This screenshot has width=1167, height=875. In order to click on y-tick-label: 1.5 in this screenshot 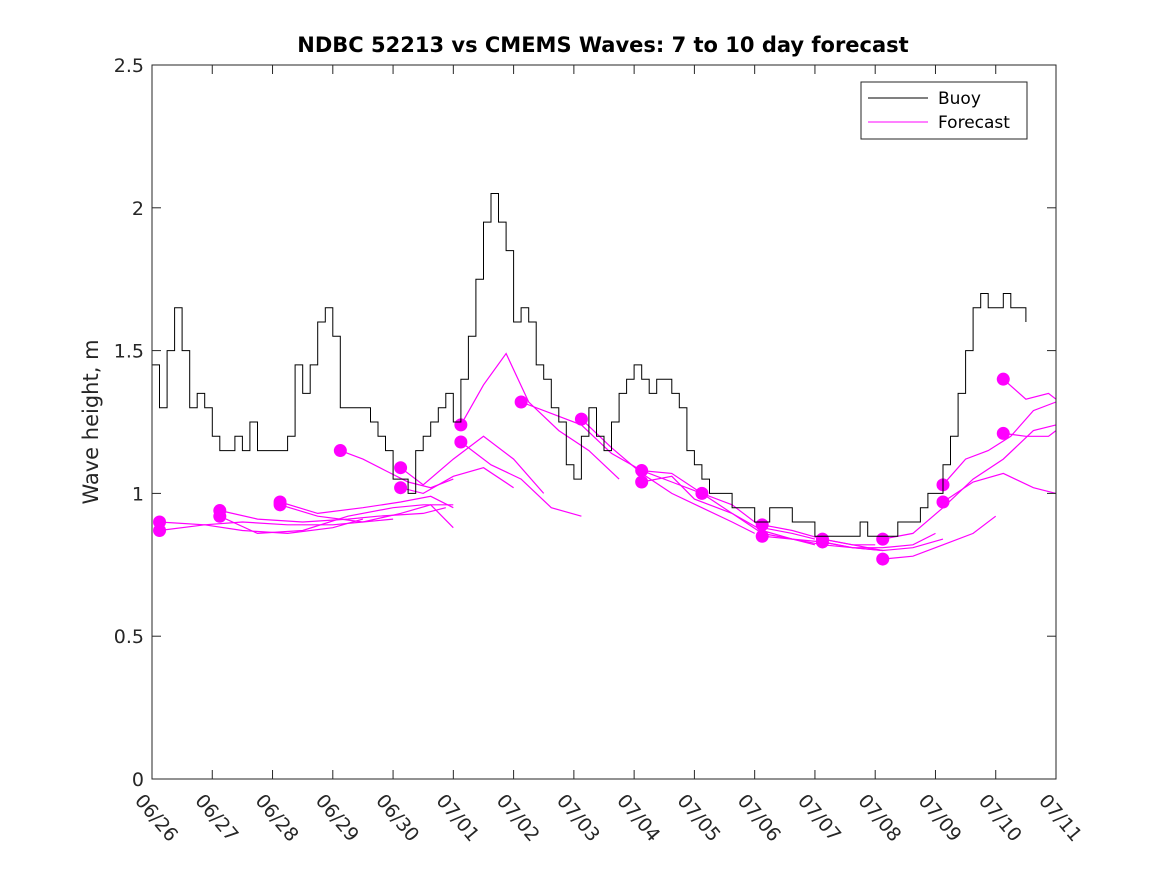, I will do `click(129, 352)`.